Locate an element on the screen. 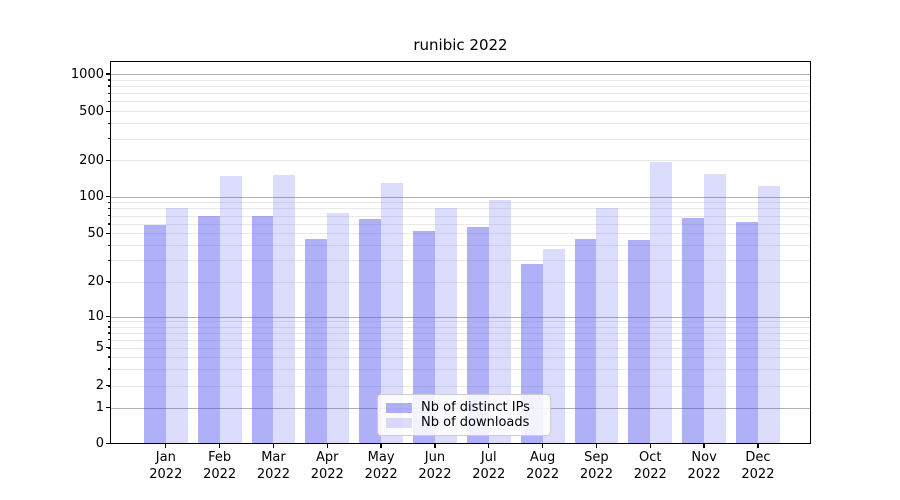 This screenshot has height=500, width=900. x-tick-label: Oct 2022 is located at coordinates (650, 466).